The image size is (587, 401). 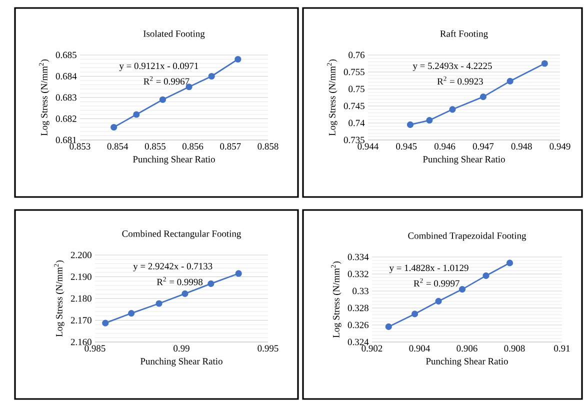 I want to click on chart-title: Isolated Footing, so click(x=174, y=34).